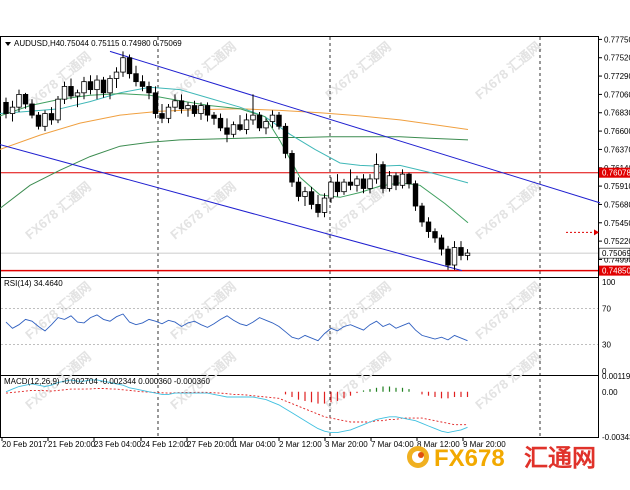  Describe the element at coordinates (609, 282) in the screenshot. I see `rsi-tick-label: 100` at that location.